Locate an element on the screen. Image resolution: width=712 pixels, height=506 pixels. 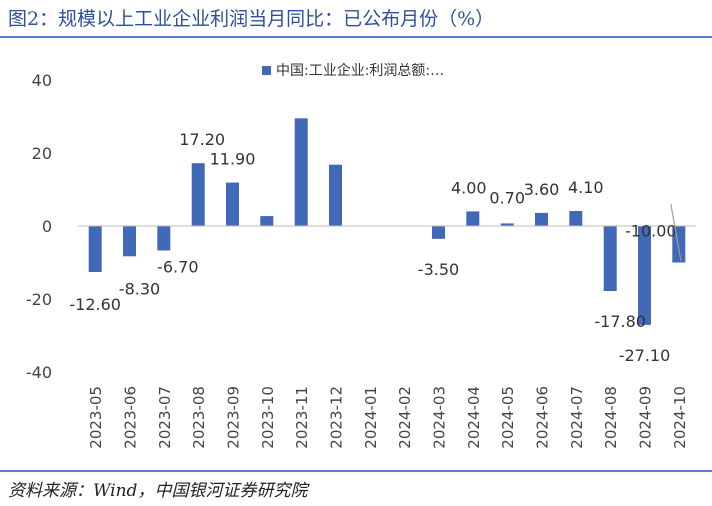
bottom-rule is located at coordinates (356, 471).